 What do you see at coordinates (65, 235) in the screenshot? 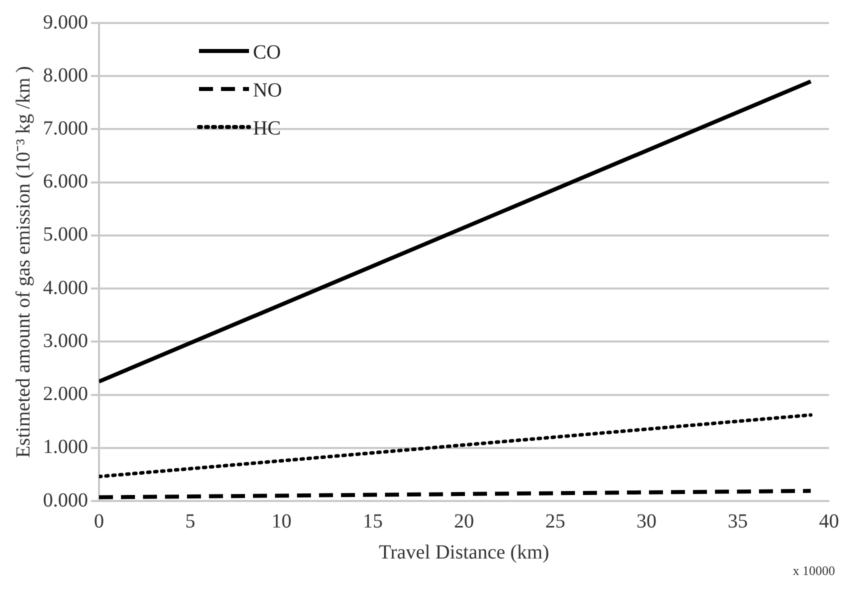
I see `y-tick-label: 5.000` at bounding box center [65, 235].